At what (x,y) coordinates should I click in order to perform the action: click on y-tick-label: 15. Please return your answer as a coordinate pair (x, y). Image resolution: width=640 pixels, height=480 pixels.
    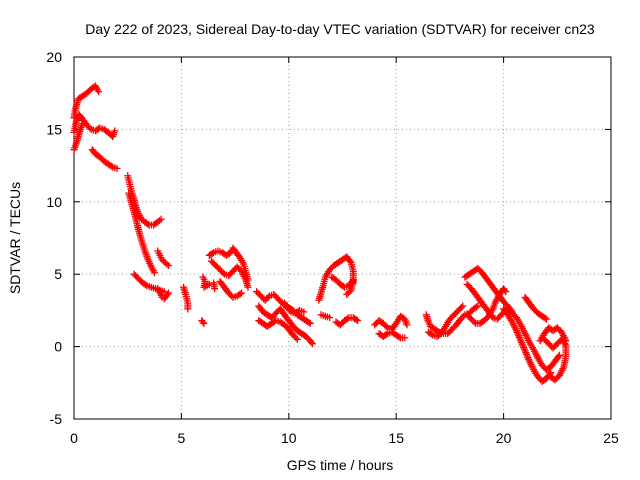
    Looking at the image, I should click on (54, 129).